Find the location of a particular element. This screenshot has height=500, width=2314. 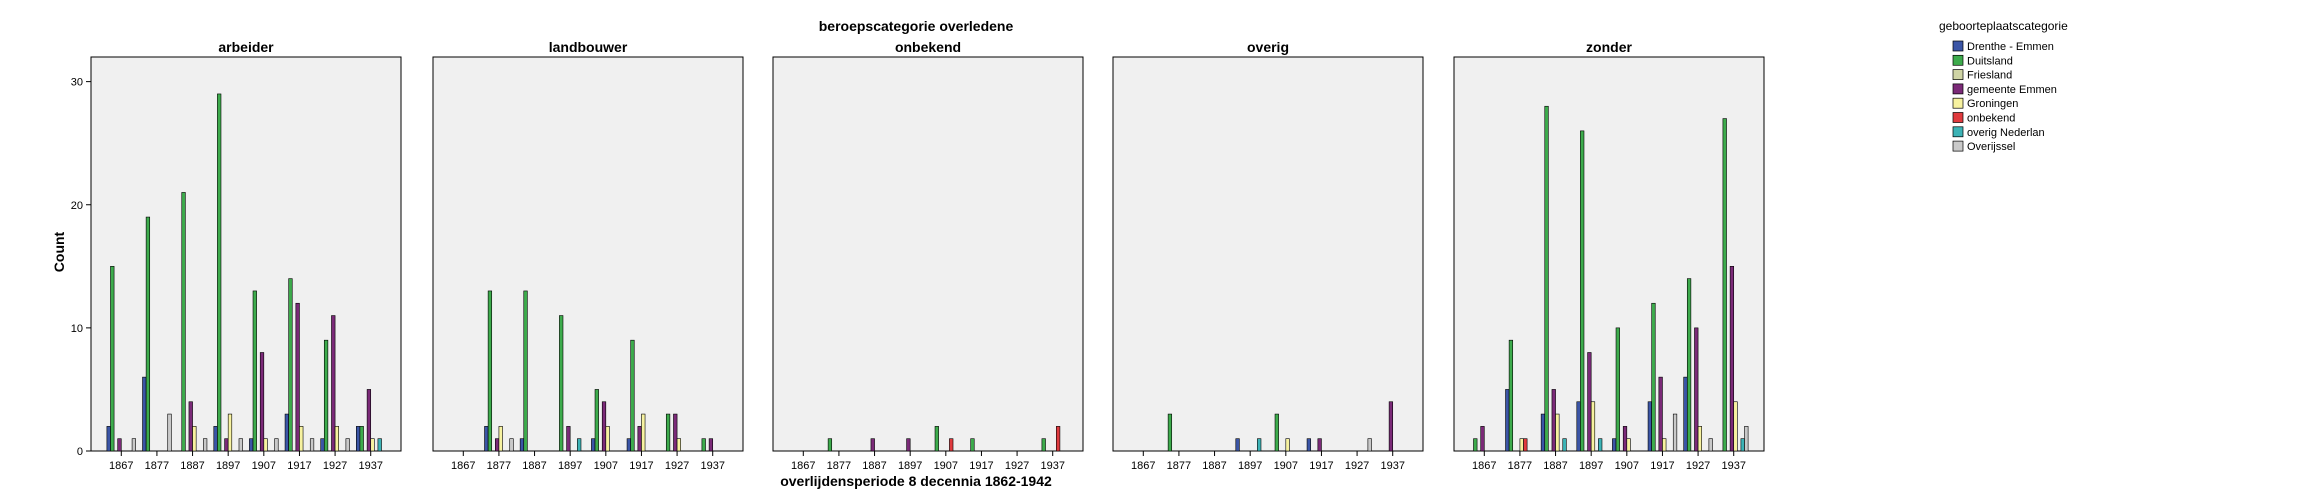

panel-title: arbeider is located at coordinates (246, 47).